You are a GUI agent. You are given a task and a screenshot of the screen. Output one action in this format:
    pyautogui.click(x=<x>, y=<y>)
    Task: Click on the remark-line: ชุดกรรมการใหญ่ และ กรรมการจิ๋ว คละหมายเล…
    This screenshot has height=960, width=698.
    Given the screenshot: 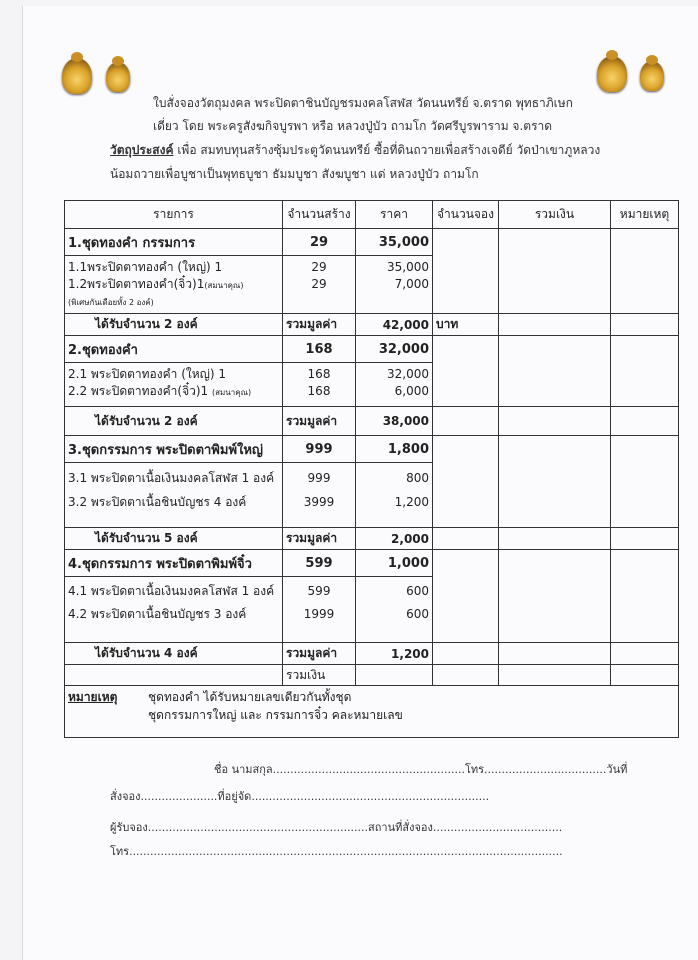 What is the action you would take?
    pyautogui.click(x=275, y=715)
    